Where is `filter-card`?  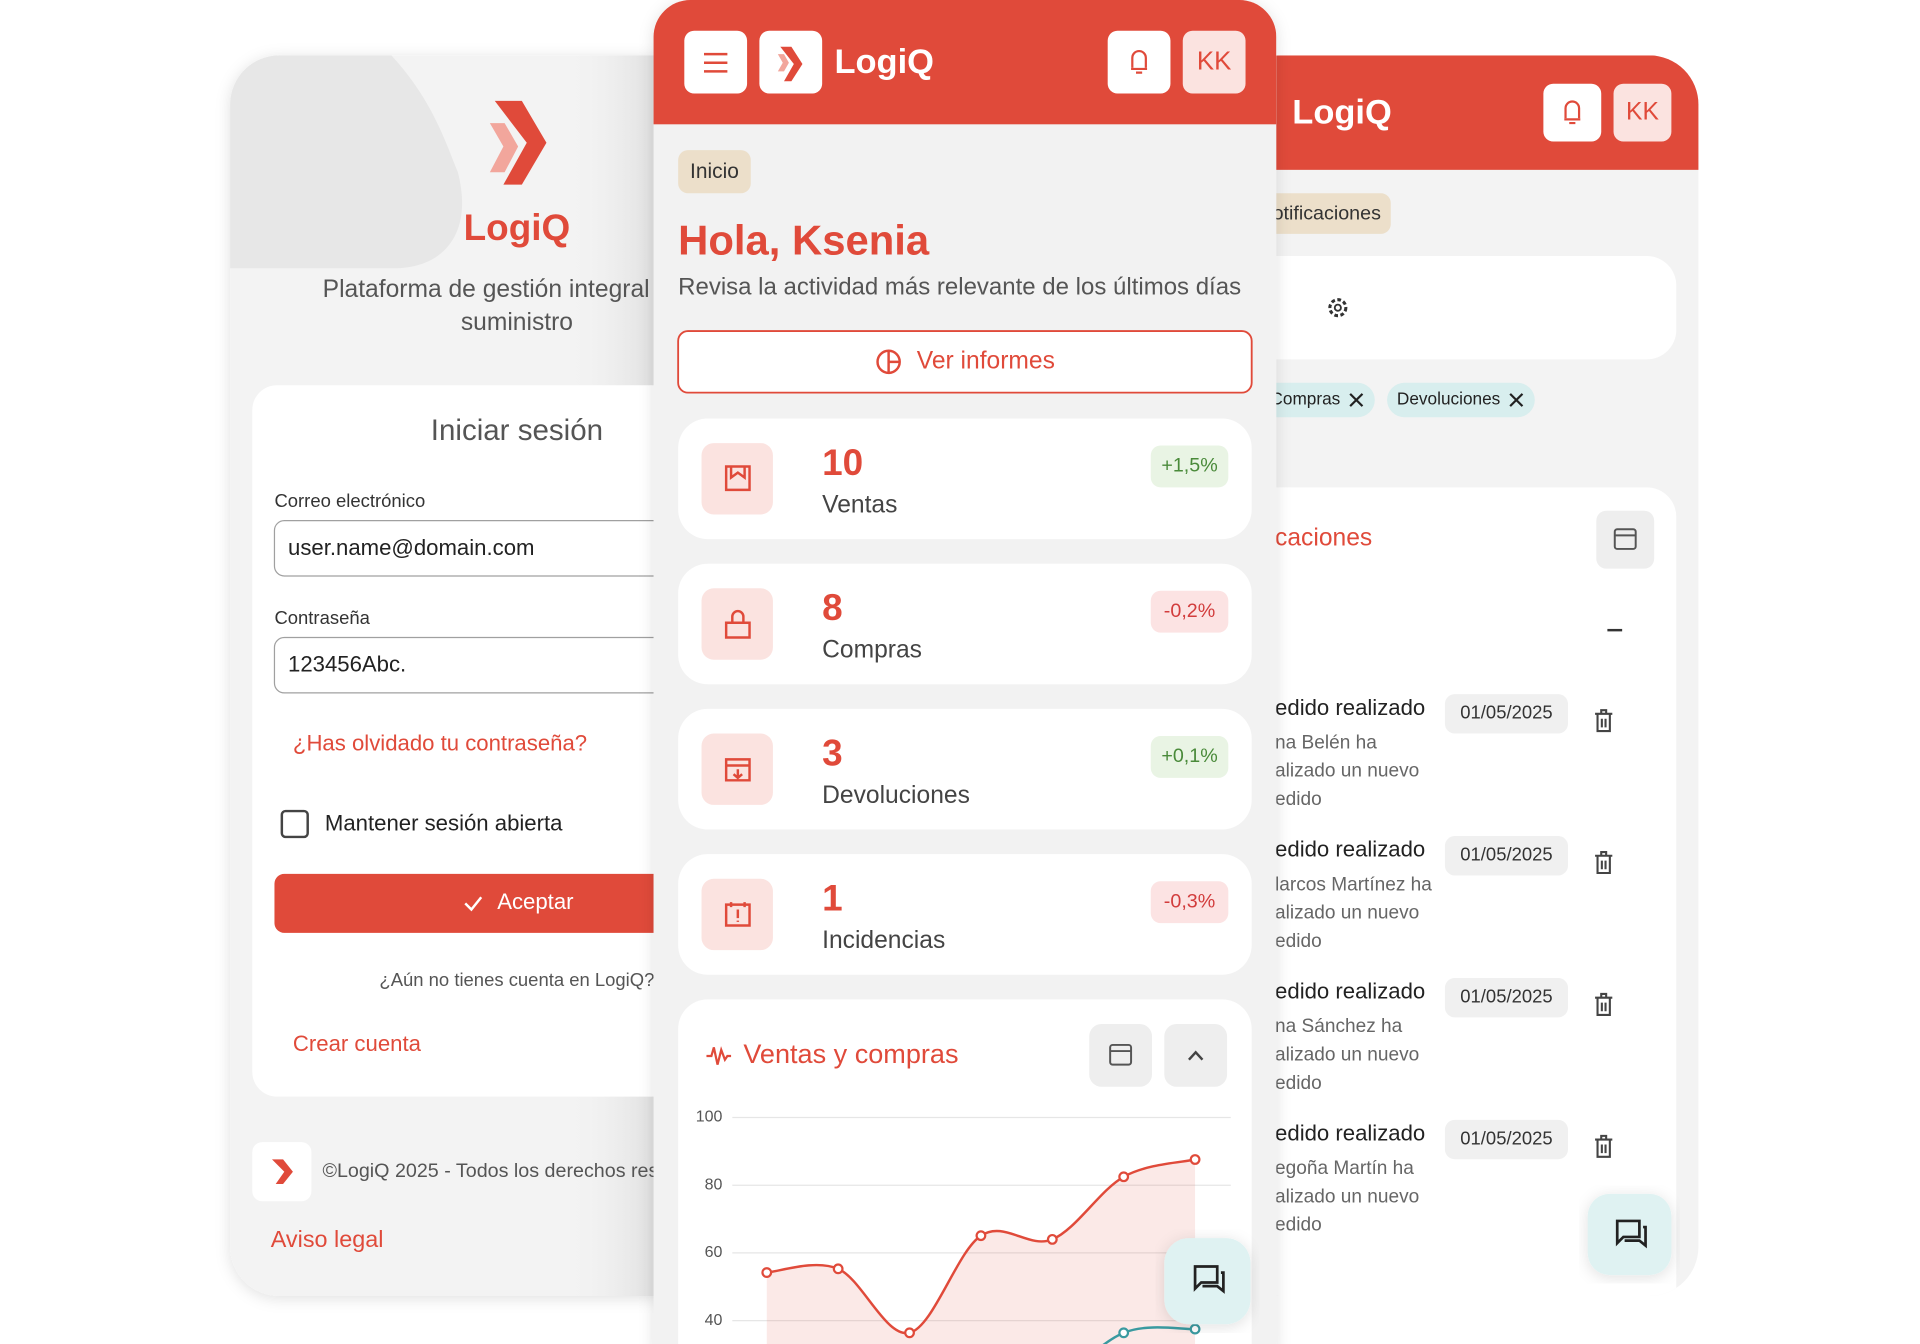 filter-card is located at coordinates (1453, 308).